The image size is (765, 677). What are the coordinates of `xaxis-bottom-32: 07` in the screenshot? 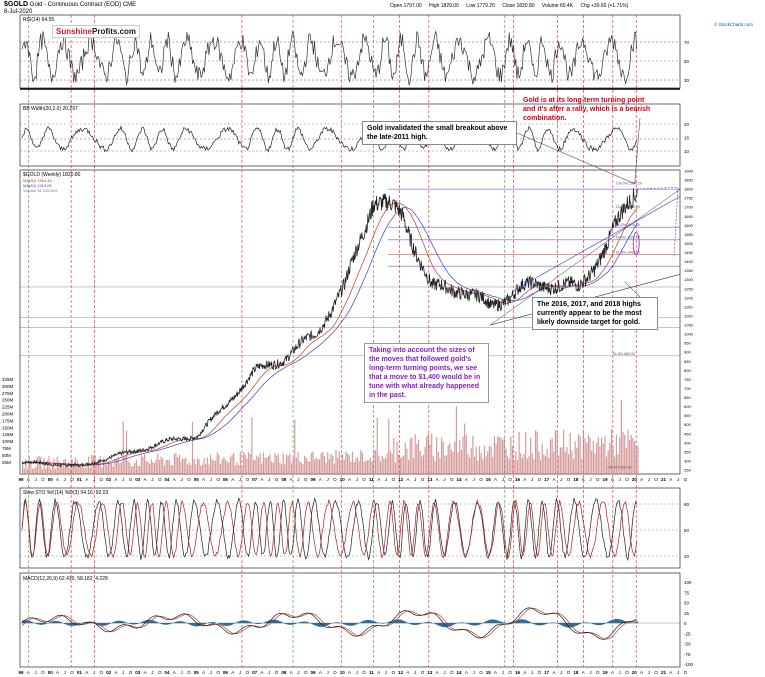 It's located at (255, 672).